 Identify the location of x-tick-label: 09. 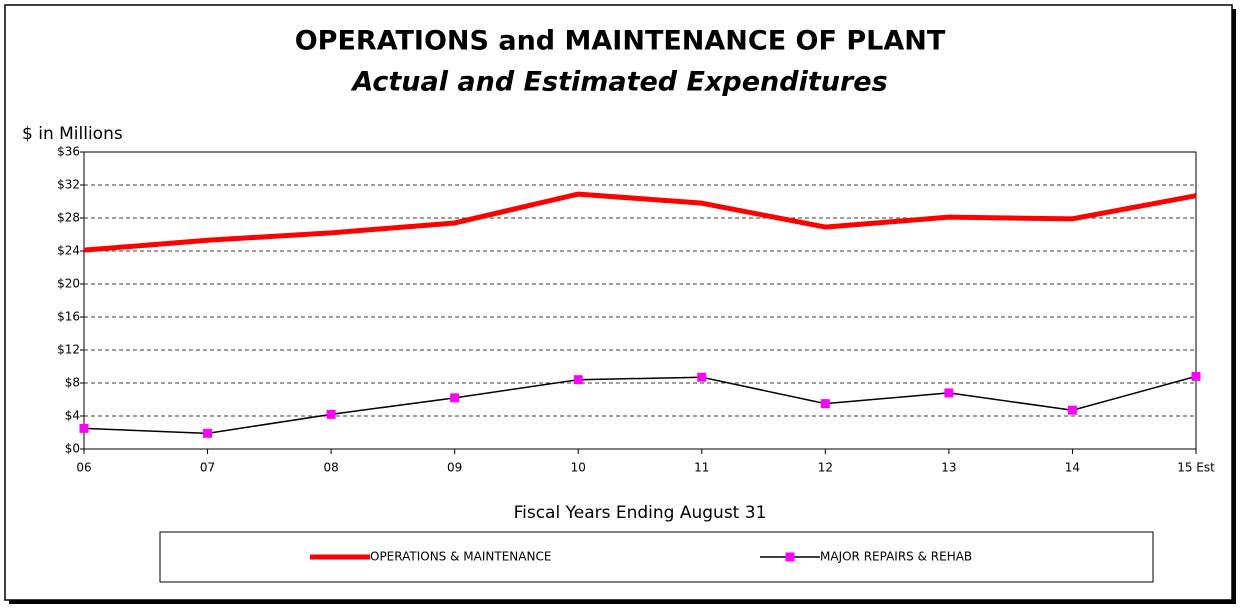
(454, 468).